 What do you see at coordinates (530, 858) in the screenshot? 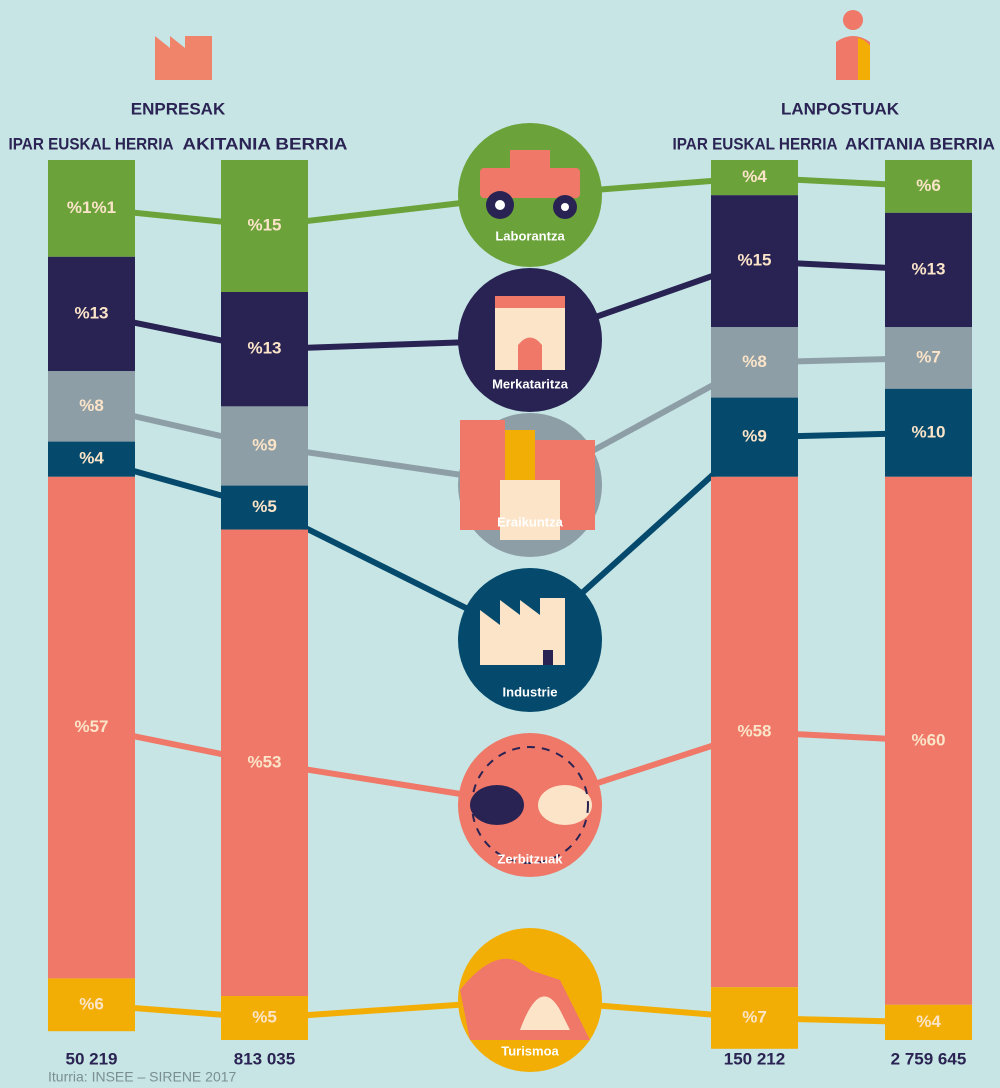
I see `sector-label: Zerbitzuak` at bounding box center [530, 858].